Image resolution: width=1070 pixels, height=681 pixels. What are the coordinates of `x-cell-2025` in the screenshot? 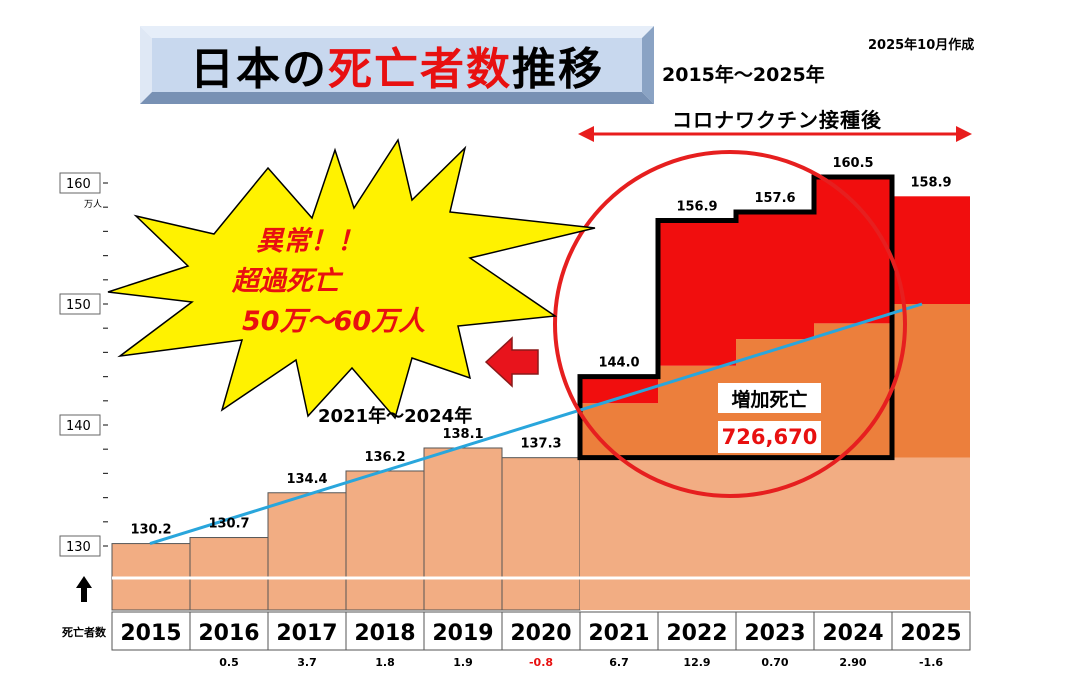 It's located at (931, 631).